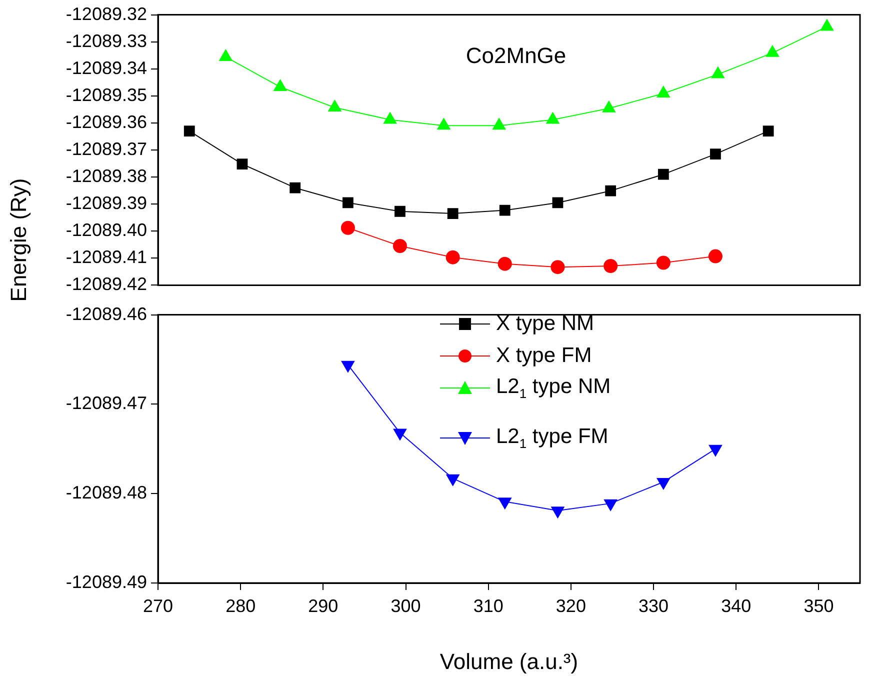  I want to click on x-axis-title: Volume (a.u.³), so click(509, 661).